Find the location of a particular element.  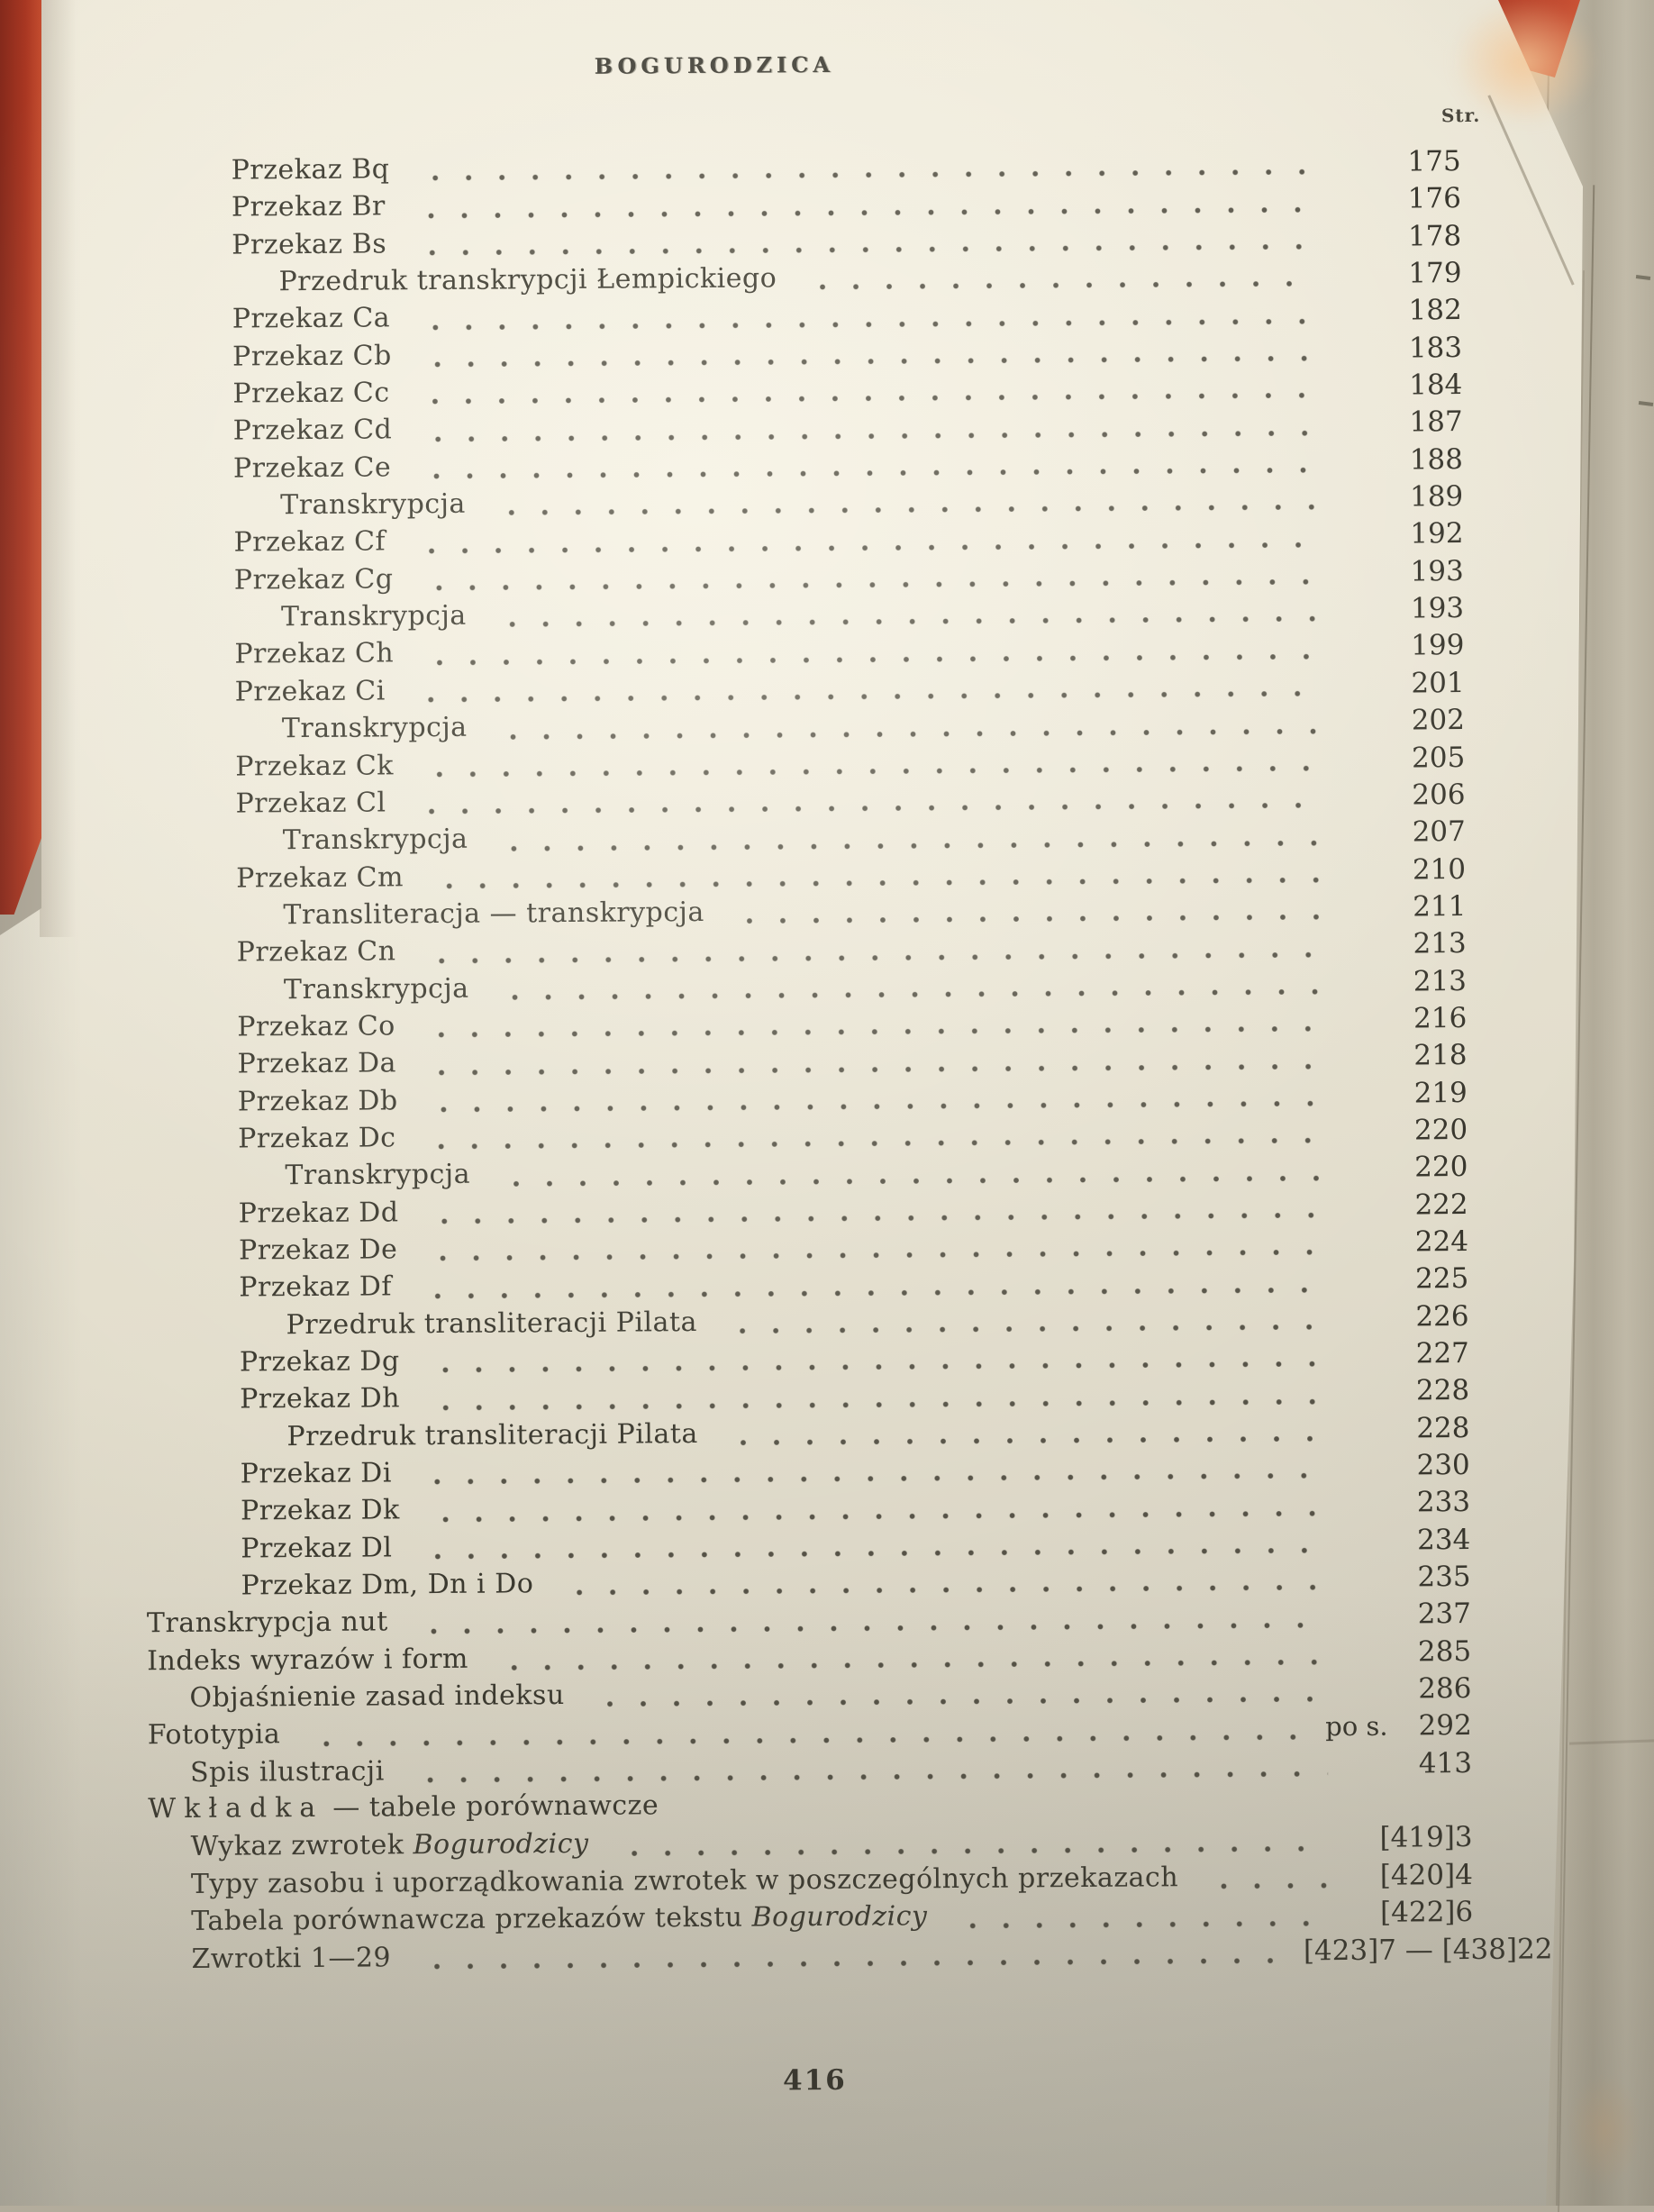

toc-entry-page: [423]7 — [438]22 is located at coordinates (1428, 1950).